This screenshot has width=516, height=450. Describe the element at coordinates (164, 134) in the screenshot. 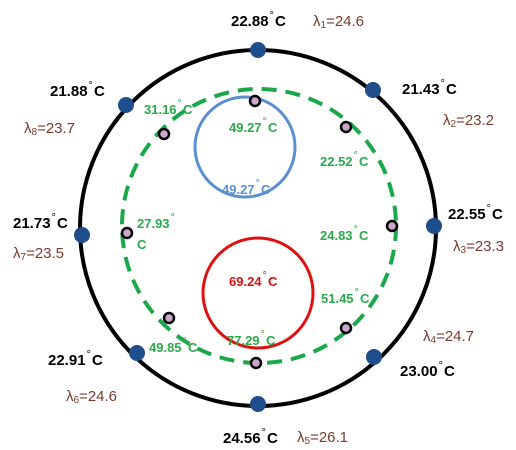

I see `inner-point-8-dot` at that location.